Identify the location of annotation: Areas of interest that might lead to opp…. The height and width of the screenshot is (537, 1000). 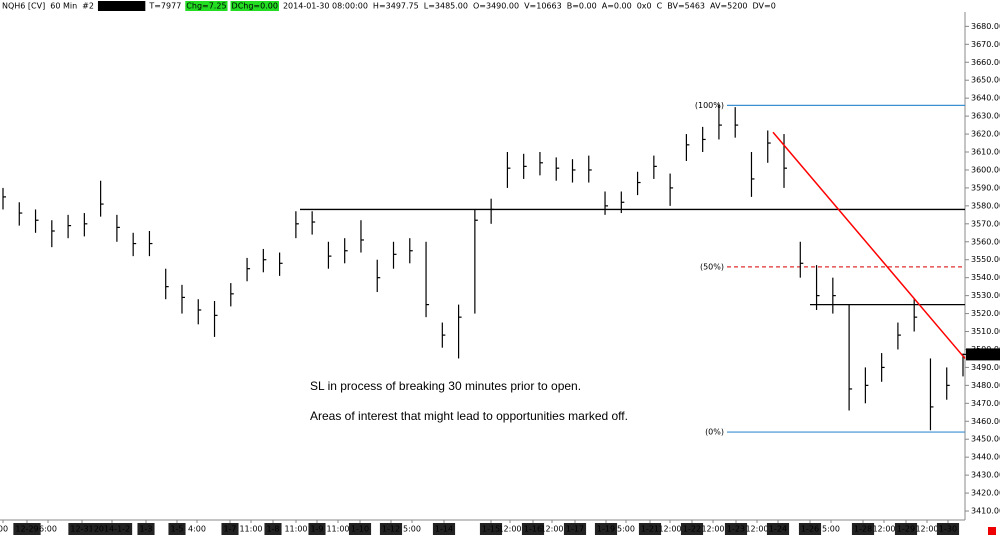
(469, 416).